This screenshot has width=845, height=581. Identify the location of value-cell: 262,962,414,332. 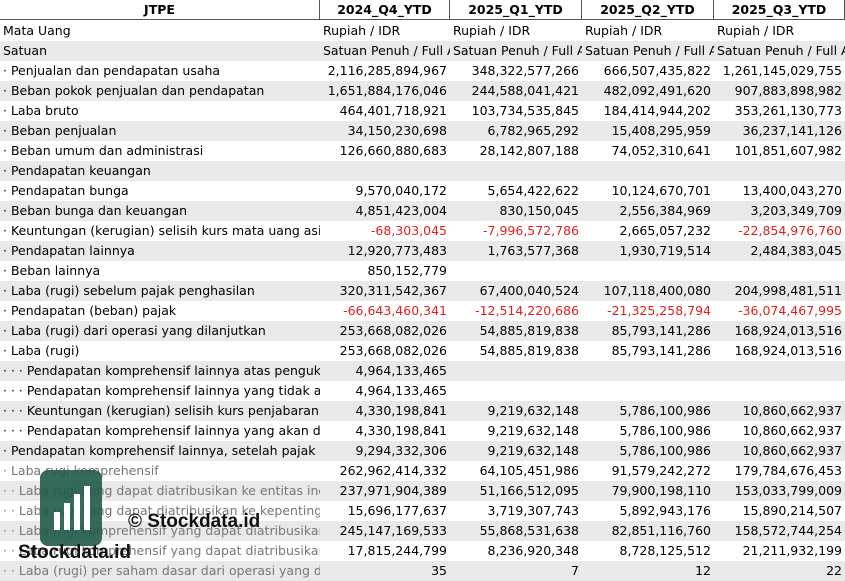
(393, 470).